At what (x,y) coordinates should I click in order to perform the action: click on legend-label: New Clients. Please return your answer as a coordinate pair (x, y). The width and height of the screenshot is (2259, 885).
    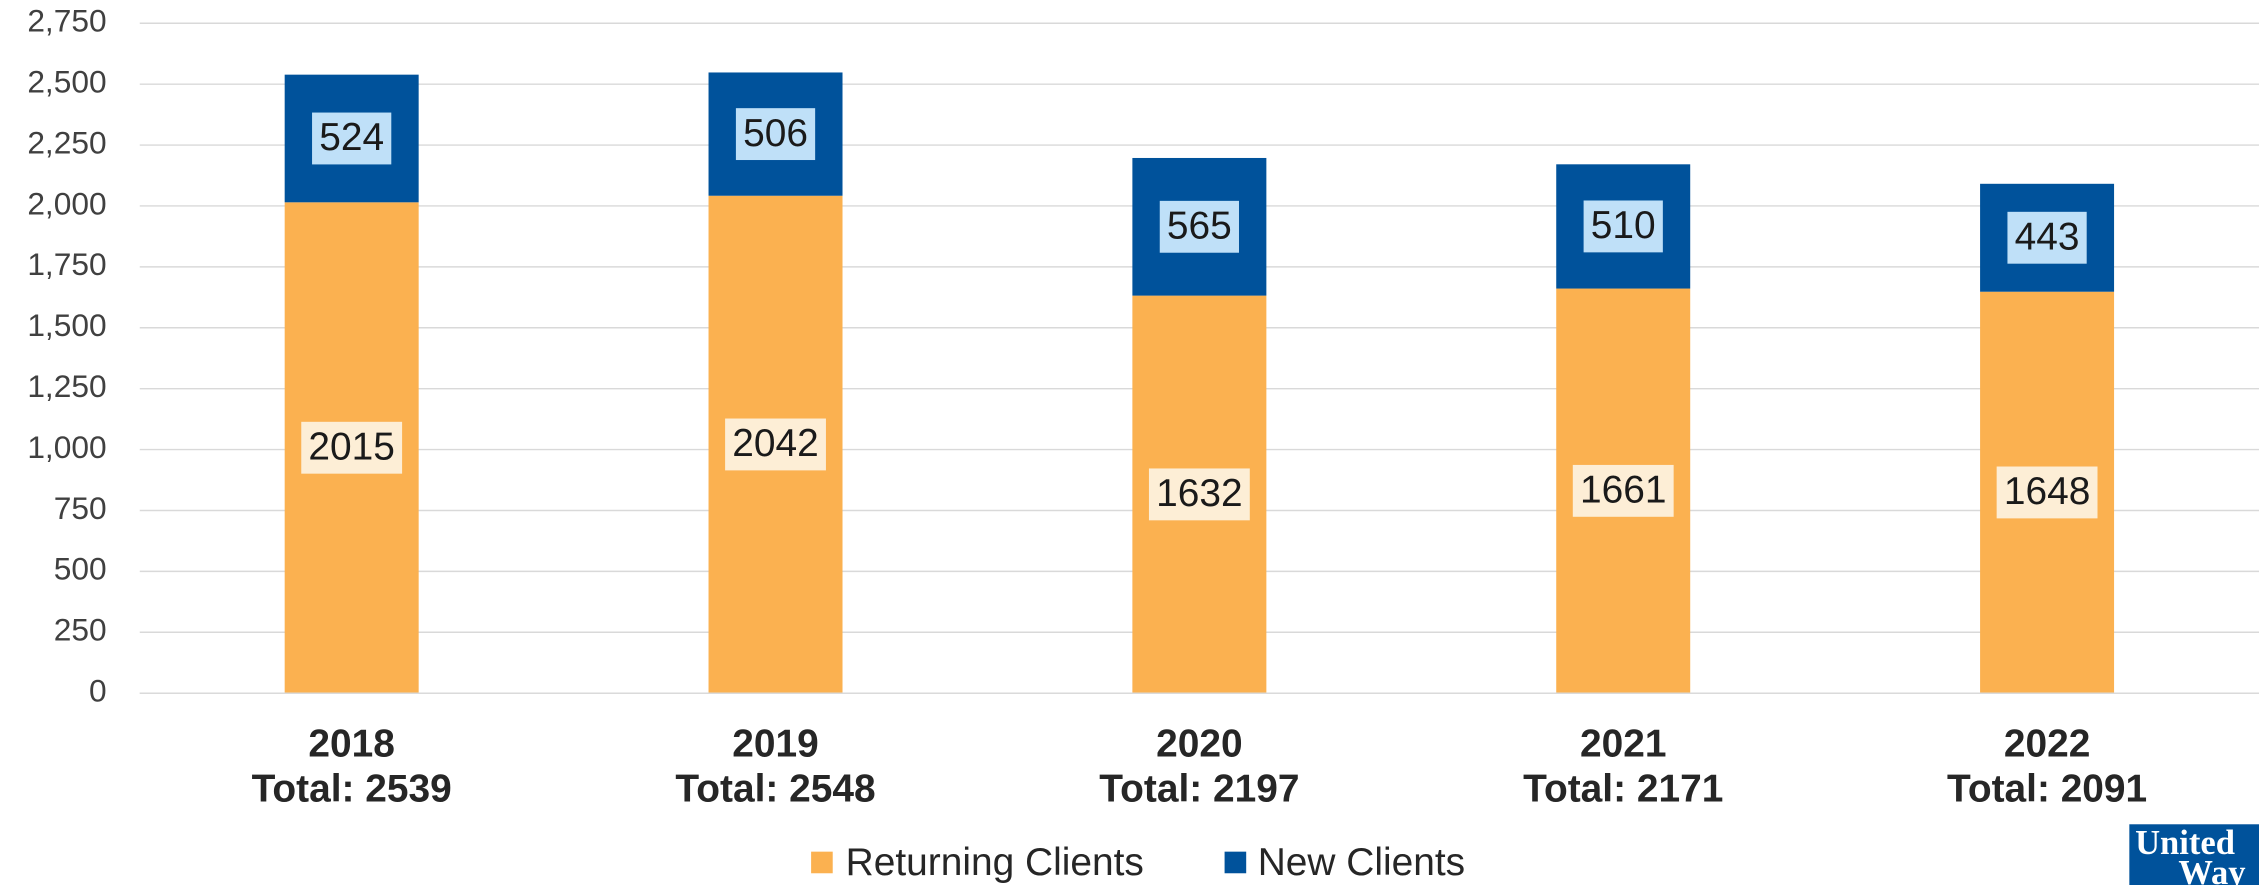
    Looking at the image, I should click on (1361, 862).